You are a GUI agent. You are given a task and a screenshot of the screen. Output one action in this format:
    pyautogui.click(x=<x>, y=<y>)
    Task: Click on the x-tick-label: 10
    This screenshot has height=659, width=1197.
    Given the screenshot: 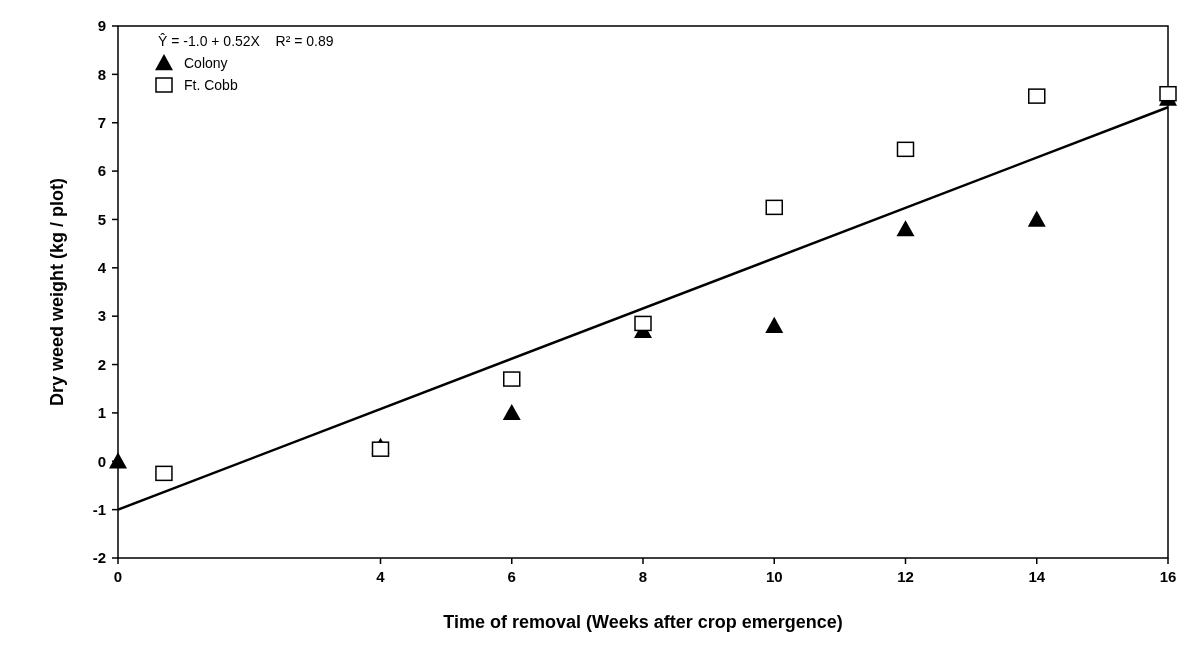 What is the action you would take?
    pyautogui.click(x=774, y=576)
    